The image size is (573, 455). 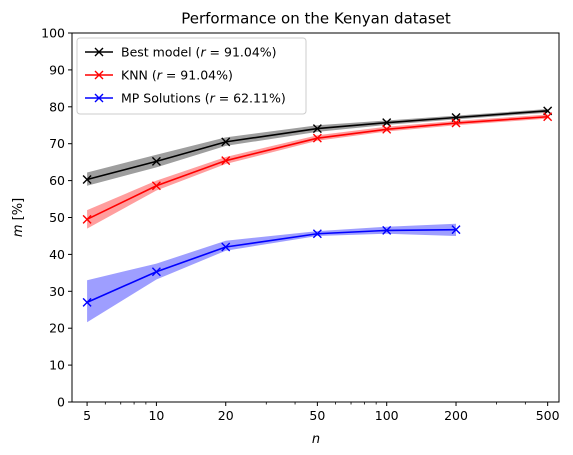 What do you see at coordinates (548, 415) in the screenshot?
I see `x-tick-label: 500` at bounding box center [548, 415].